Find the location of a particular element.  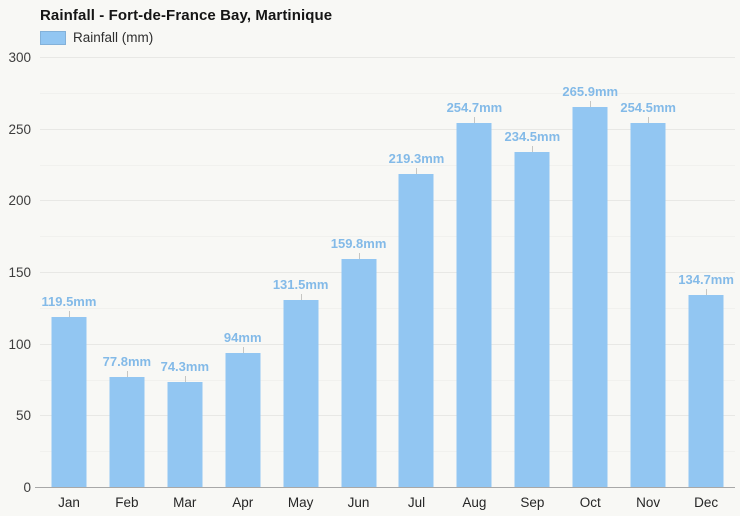

value-stem-jul is located at coordinates (417, 170).